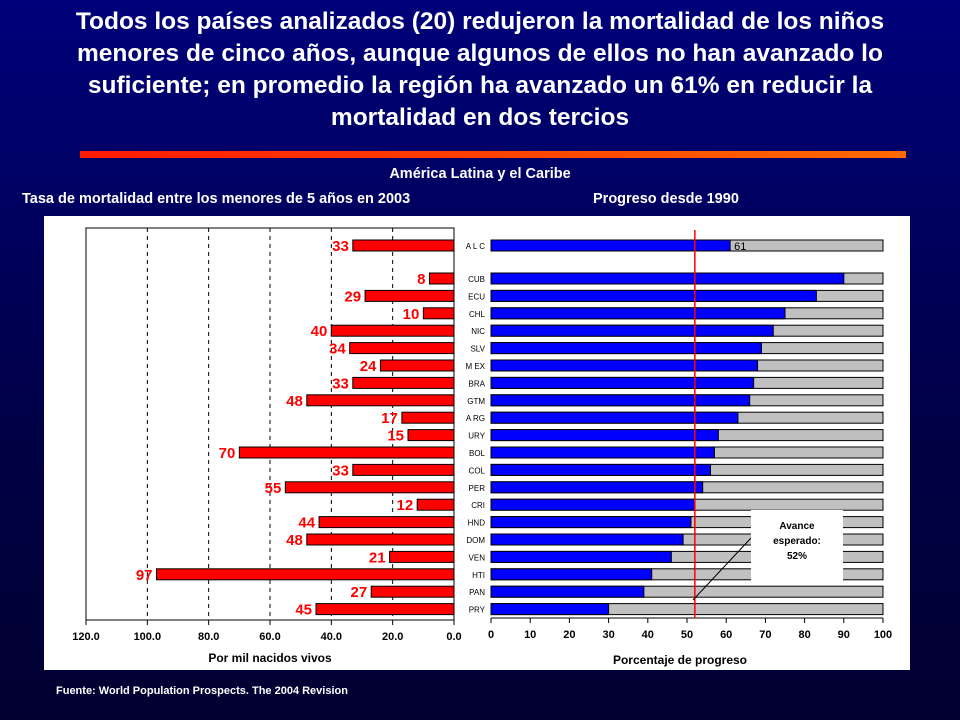  I want to click on country-label: A RG, so click(475, 418).